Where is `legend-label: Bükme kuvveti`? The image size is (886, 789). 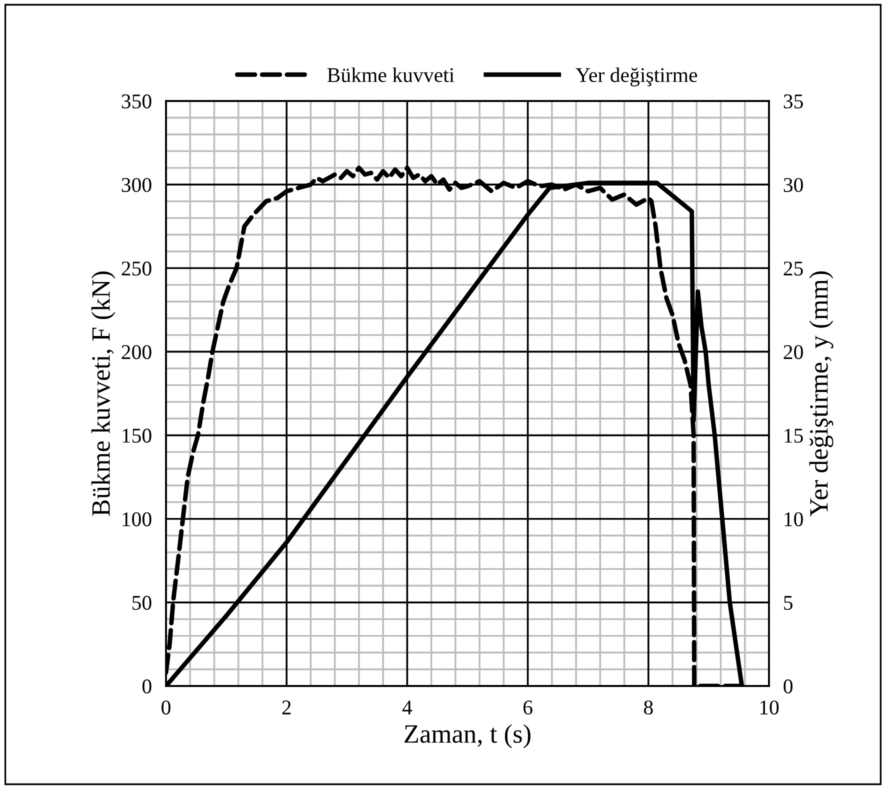
legend-label: Bükme kuvveti is located at coordinates (390, 74).